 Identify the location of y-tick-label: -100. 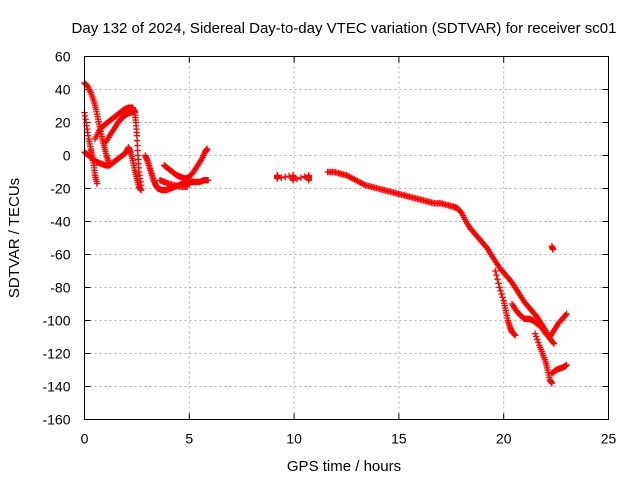
(56, 321).